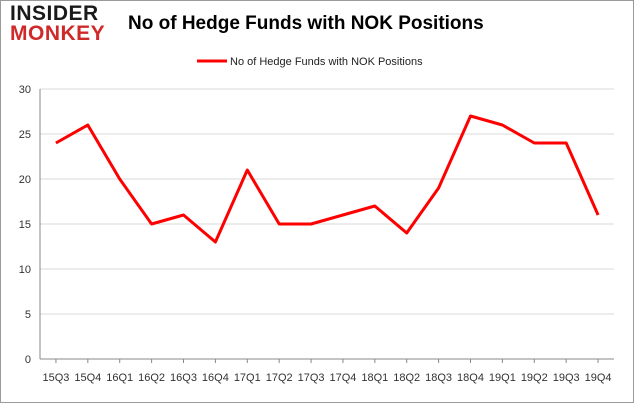 The height and width of the screenshot is (405, 636). What do you see at coordinates (28, 315) in the screenshot?
I see `y-tick-label: 5` at bounding box center [28, 315].